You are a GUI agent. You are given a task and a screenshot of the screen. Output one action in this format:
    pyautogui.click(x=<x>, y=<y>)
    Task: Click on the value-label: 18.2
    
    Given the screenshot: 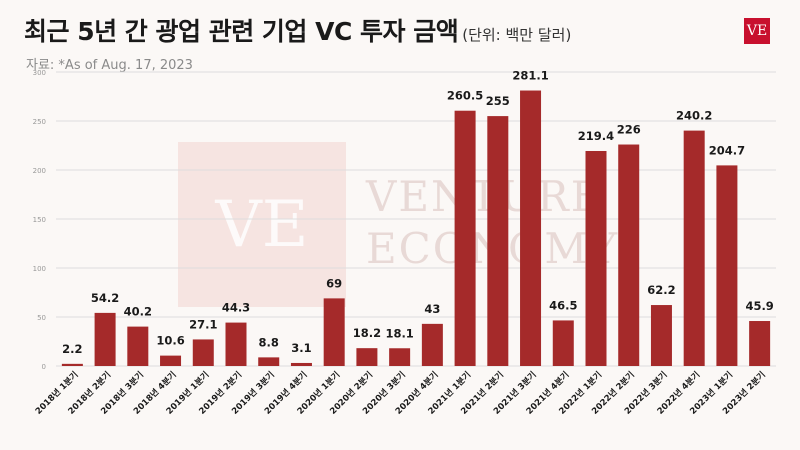 What is the action you would take?
    pyautogui.click(x=367, y=333)
    